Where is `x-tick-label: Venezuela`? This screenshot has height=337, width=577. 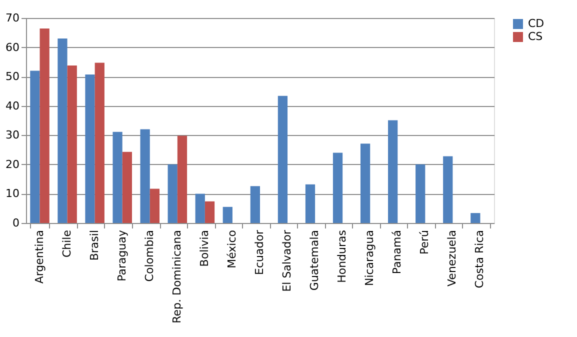
x-tick-label: Venezuela is located at coordinates (452, 258).